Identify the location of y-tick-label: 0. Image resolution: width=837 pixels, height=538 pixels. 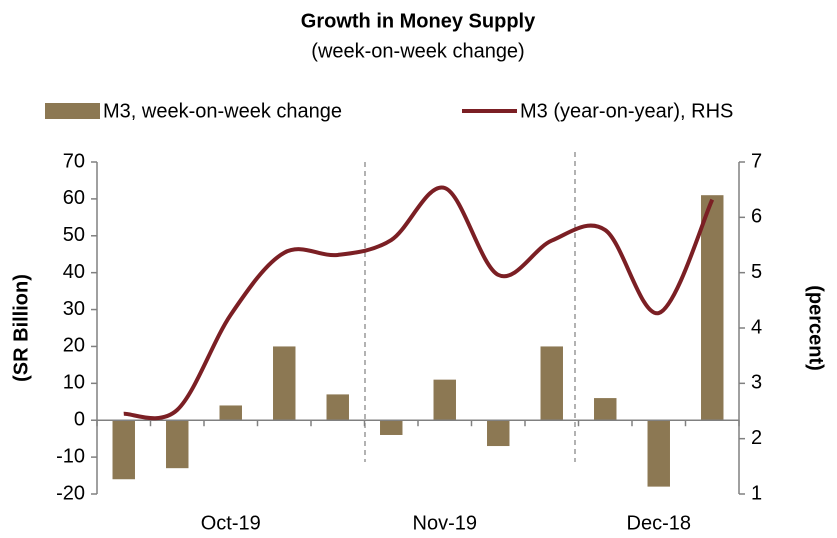
(79, 420).